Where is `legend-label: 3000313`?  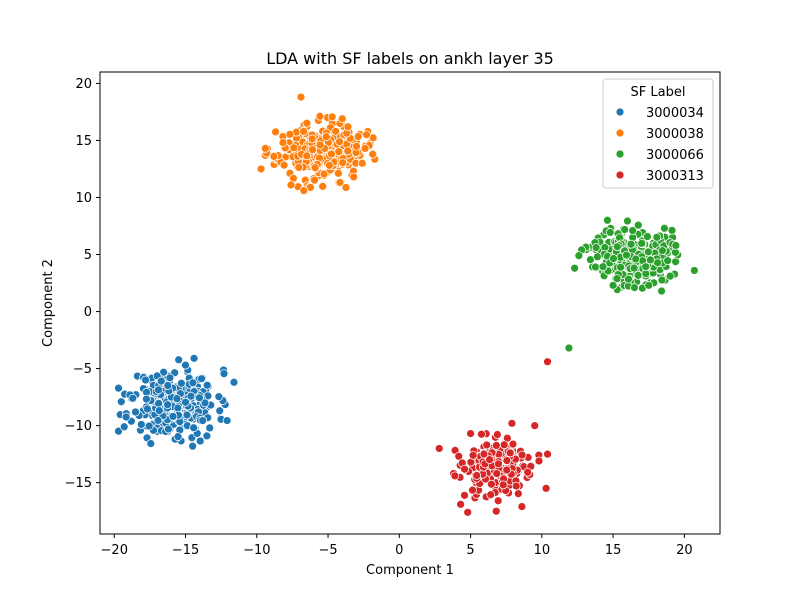 legend-label: 3000313 is located at coordinates (675, 176).